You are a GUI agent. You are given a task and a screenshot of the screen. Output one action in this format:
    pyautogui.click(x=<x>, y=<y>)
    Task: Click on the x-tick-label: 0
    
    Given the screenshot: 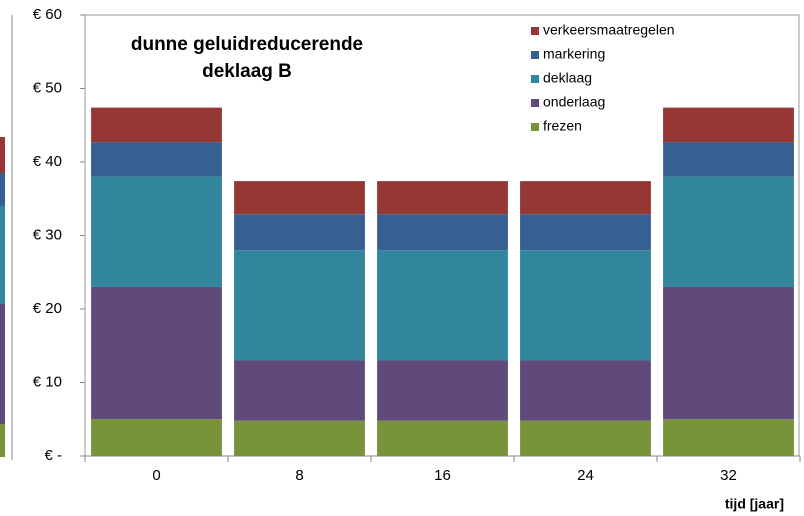 What is the action you would take?
    pyautogui.click(x=156, y=475)
    